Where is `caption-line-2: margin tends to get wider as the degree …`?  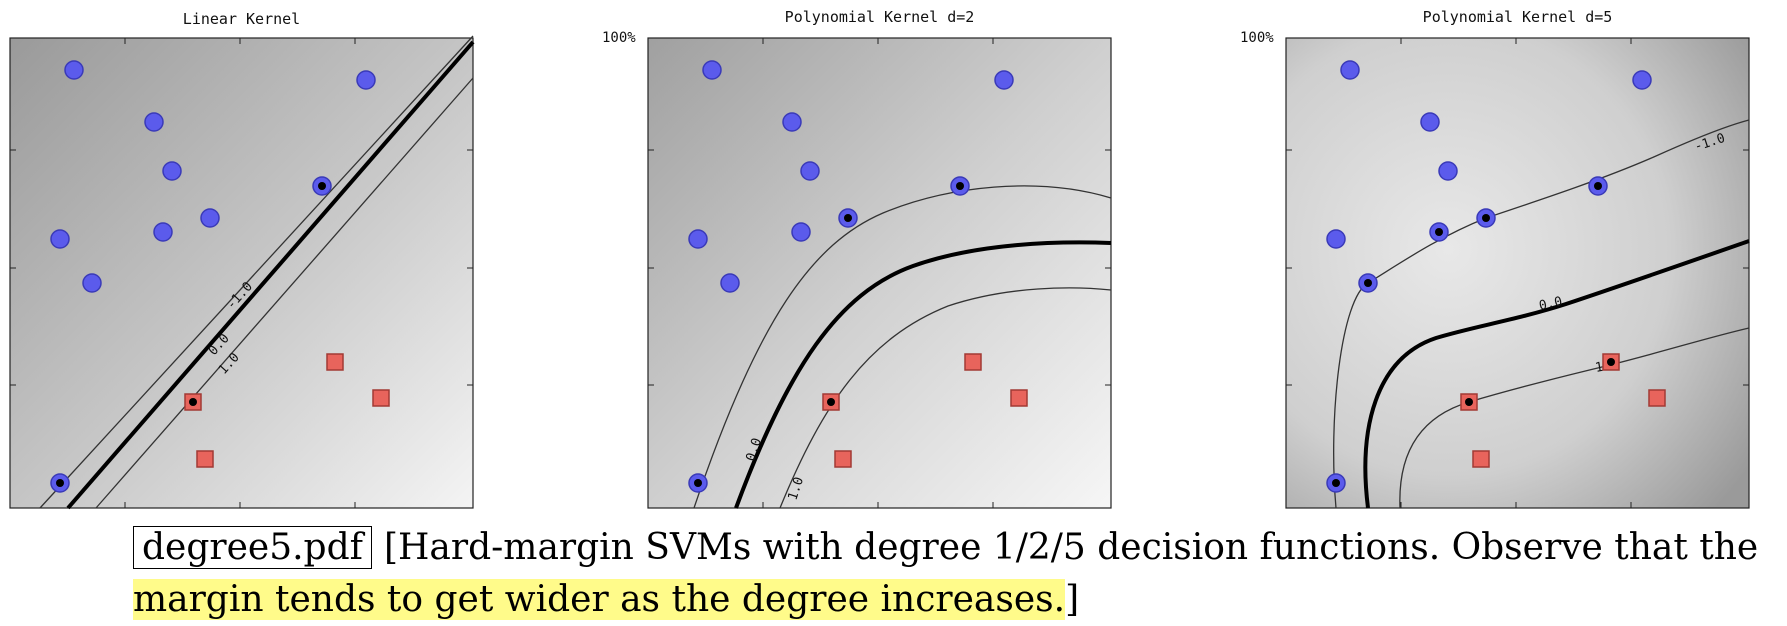
caption-line-2: margin tends to get wider as the degree … is located at coordinates (953, 600).